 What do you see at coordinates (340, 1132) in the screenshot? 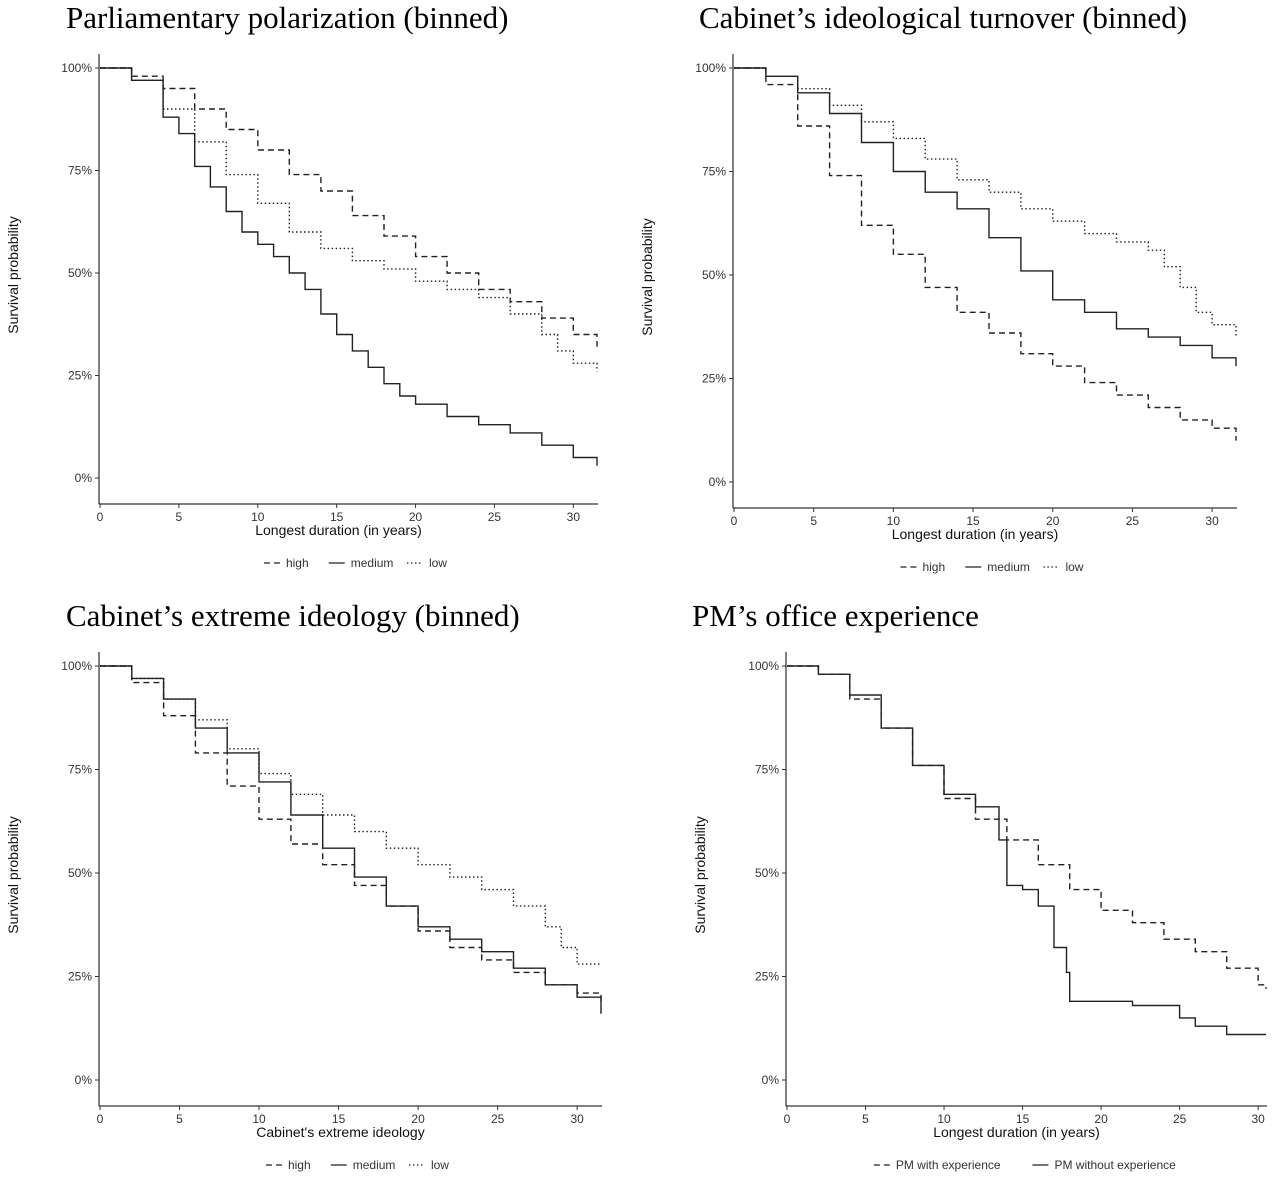
I see `x-axis-title: Cabinet's extreme ideology` at bounding box center [340, 1132].